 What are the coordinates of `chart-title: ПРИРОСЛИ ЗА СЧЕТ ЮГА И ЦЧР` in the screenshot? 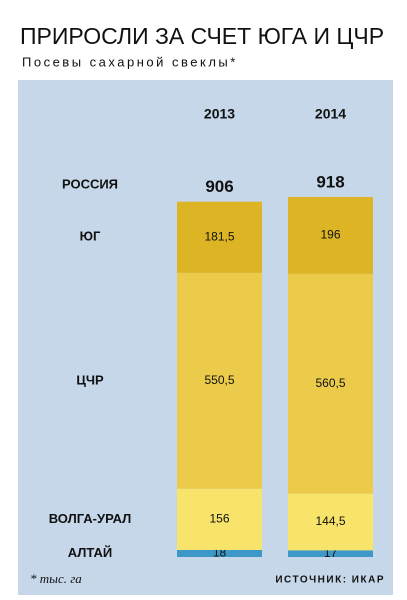 It's located at (202, 36).